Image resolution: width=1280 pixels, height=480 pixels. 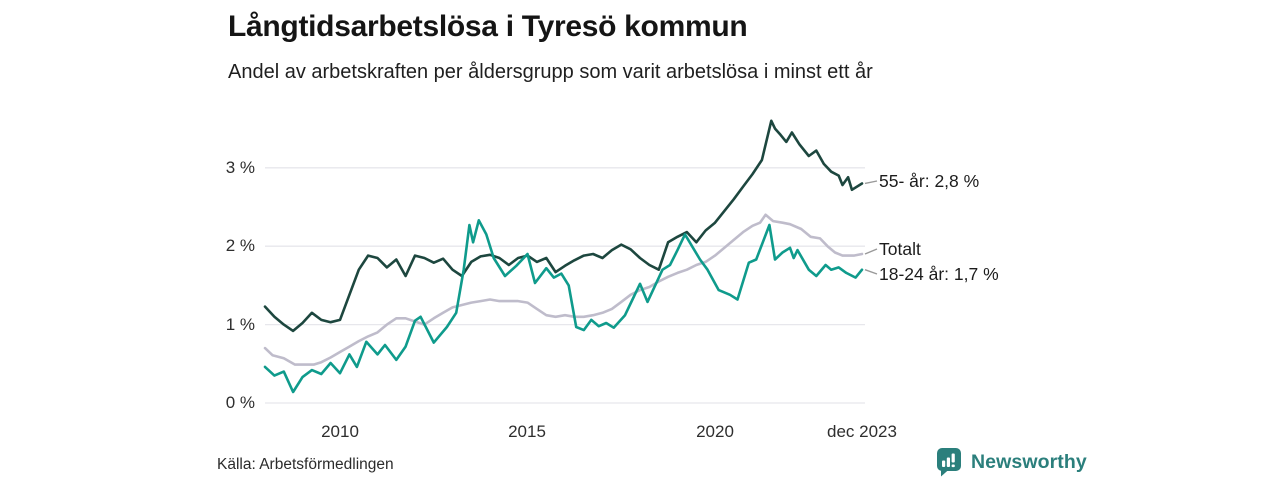 What do you see at coordinates (240, 402) in the screenshot?
I see `y-tick-0: 0 %` at bounding box center [240, 402].